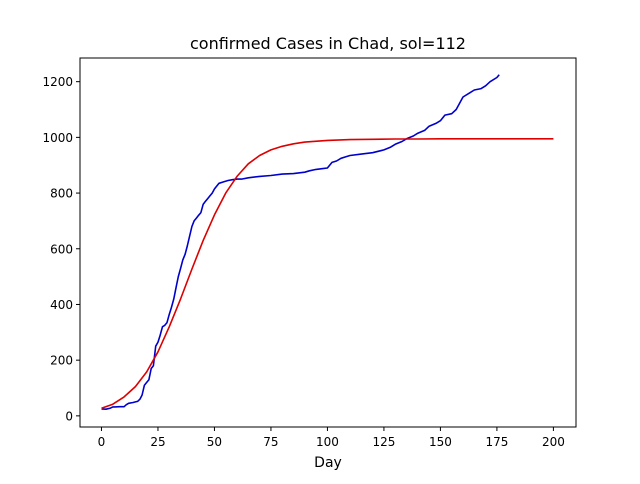 Image resolution: width=640 pixels, height=484 pixels. I want to click on x-tick-label: 75, so click(270, 442).